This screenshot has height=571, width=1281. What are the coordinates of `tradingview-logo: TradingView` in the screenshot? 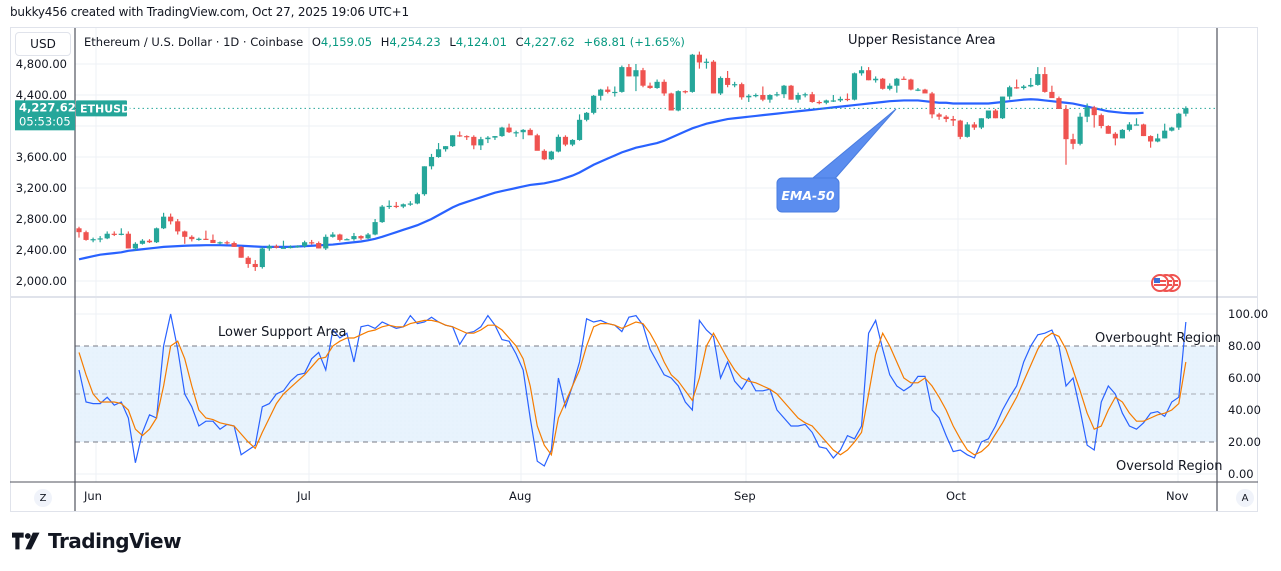 It's located at (97, 541).